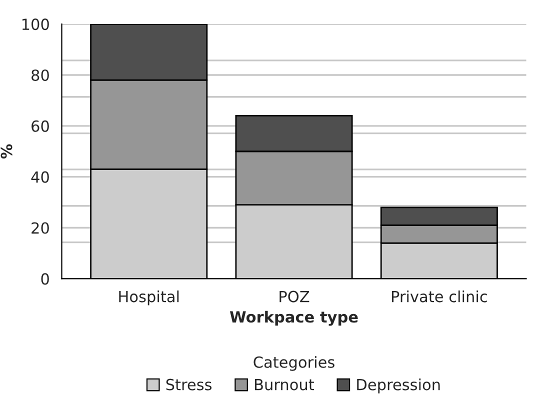 This screenshot has height=401, width=537. I want to click on x-tick-label: POZ, so click(295, 296).